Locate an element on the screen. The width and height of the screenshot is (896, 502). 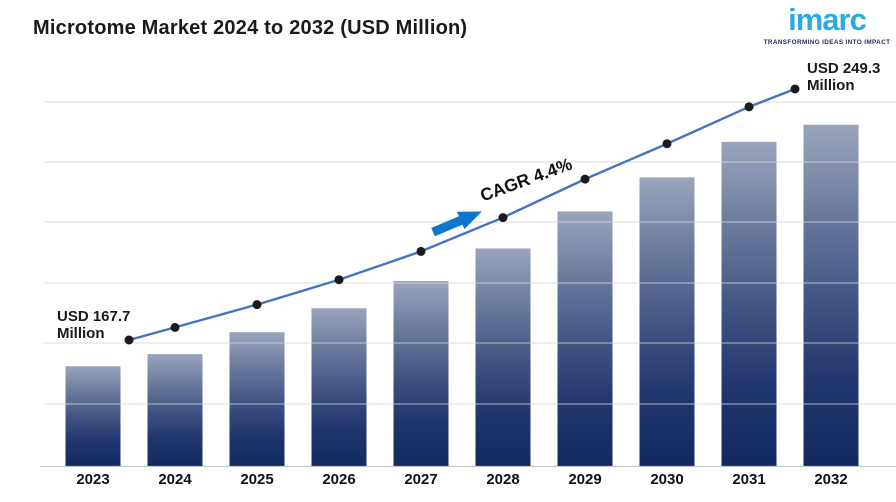
start-value-line1: USD 167.7 is located at coordinates (94, 316).